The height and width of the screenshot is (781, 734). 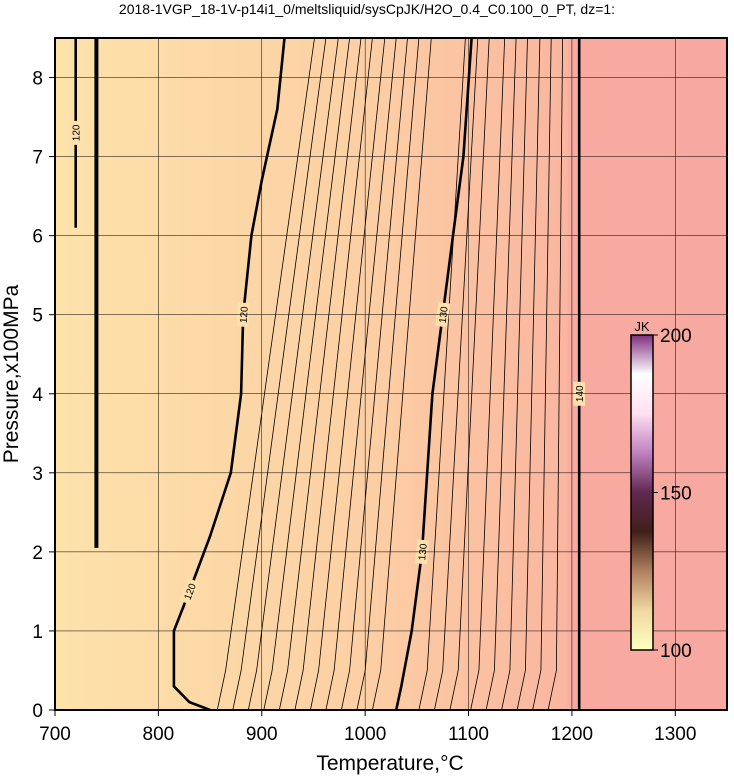 What do you see at coordinates (572, 734) in the screenshot?
I see `x-tick-label: 1200` at bounding box center [572, 734].